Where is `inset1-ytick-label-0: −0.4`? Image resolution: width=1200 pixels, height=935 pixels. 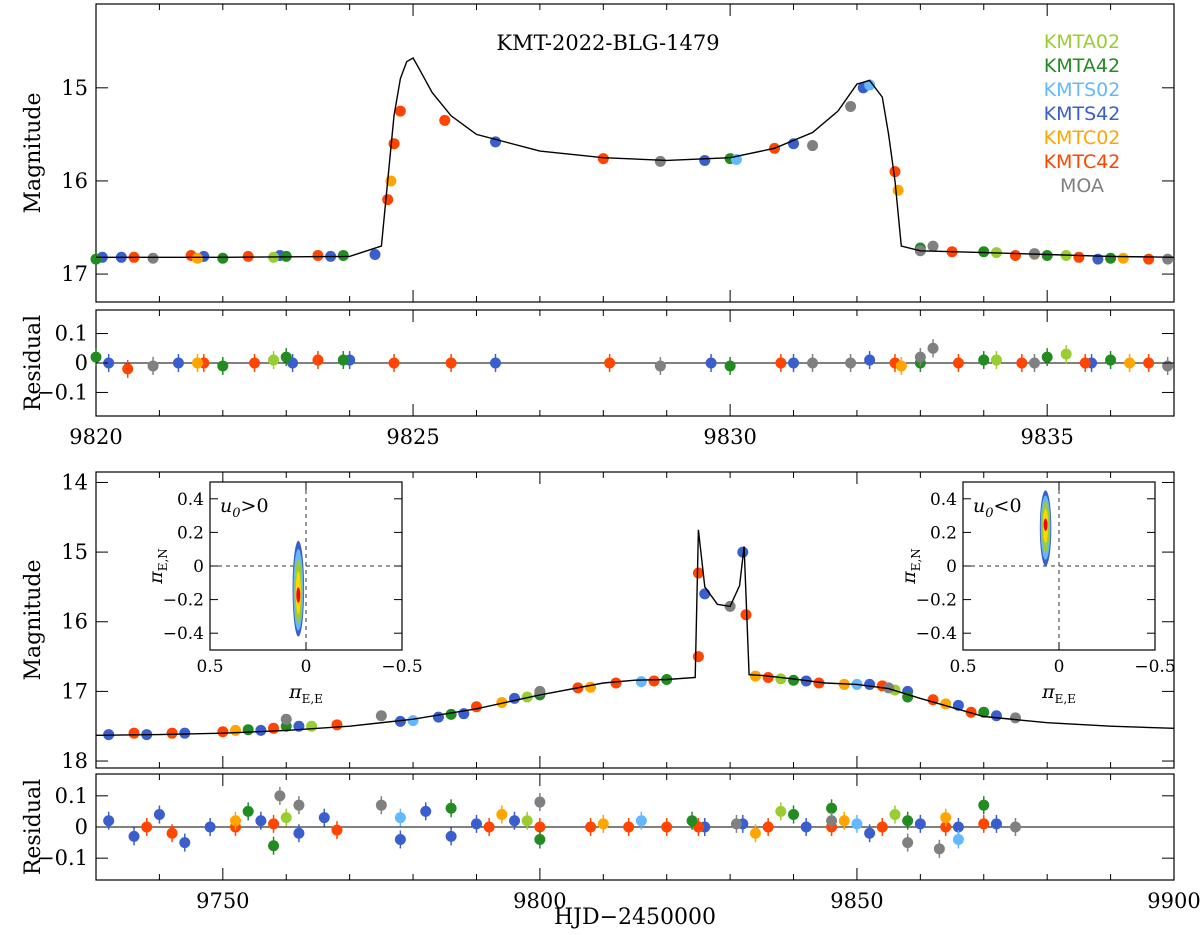
inset1-ytick-label-0: −0.4 is located at coordinates (936, 634).